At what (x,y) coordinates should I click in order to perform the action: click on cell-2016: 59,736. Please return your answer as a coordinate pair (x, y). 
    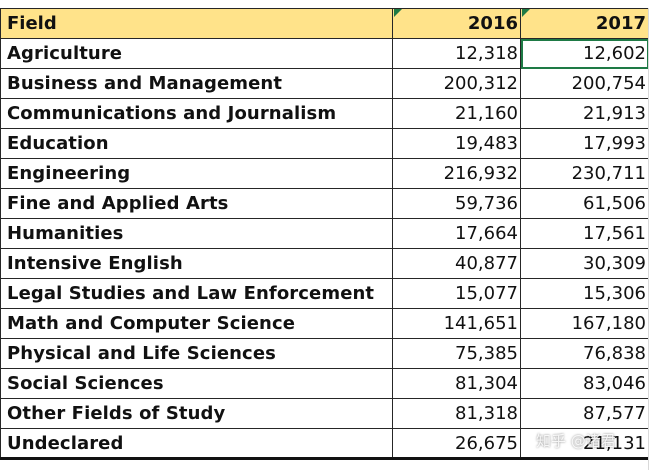
    Looking at the image, I should click on (456, 203).